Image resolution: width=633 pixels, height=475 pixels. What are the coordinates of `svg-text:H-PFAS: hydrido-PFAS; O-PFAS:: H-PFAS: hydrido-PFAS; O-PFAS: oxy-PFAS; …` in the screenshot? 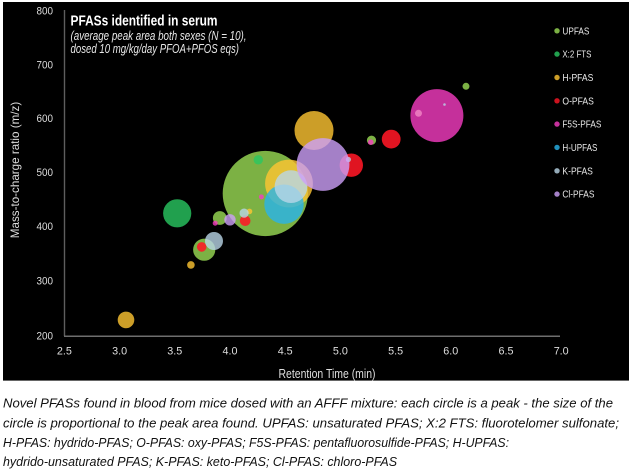 It's located at (256, 442).